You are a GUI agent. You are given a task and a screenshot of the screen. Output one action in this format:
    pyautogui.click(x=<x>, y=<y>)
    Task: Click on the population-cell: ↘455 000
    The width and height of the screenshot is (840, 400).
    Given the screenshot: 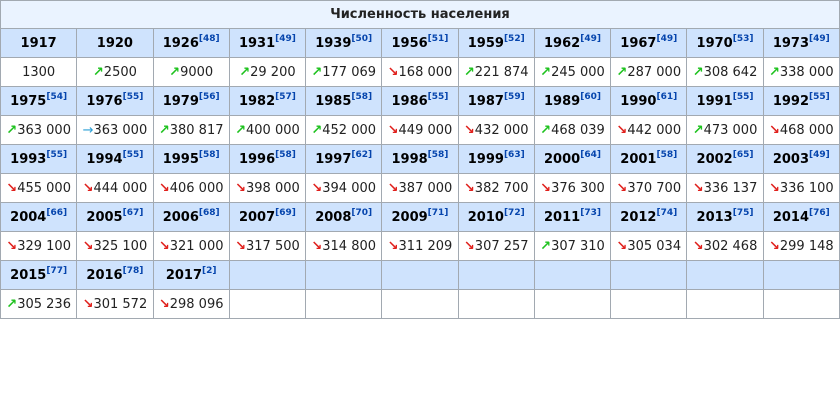 What is the action you would take?
    pyautogui.click(x=39, y=188)
    